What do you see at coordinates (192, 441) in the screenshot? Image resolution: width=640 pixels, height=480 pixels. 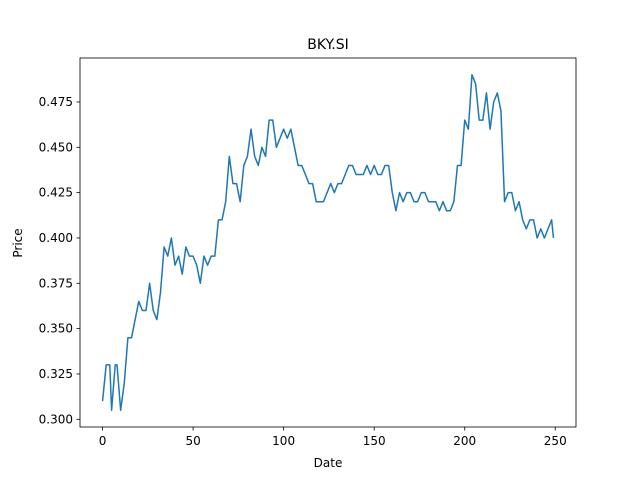 I see `x-tick-label: 50` at bounding box center [192, 441].